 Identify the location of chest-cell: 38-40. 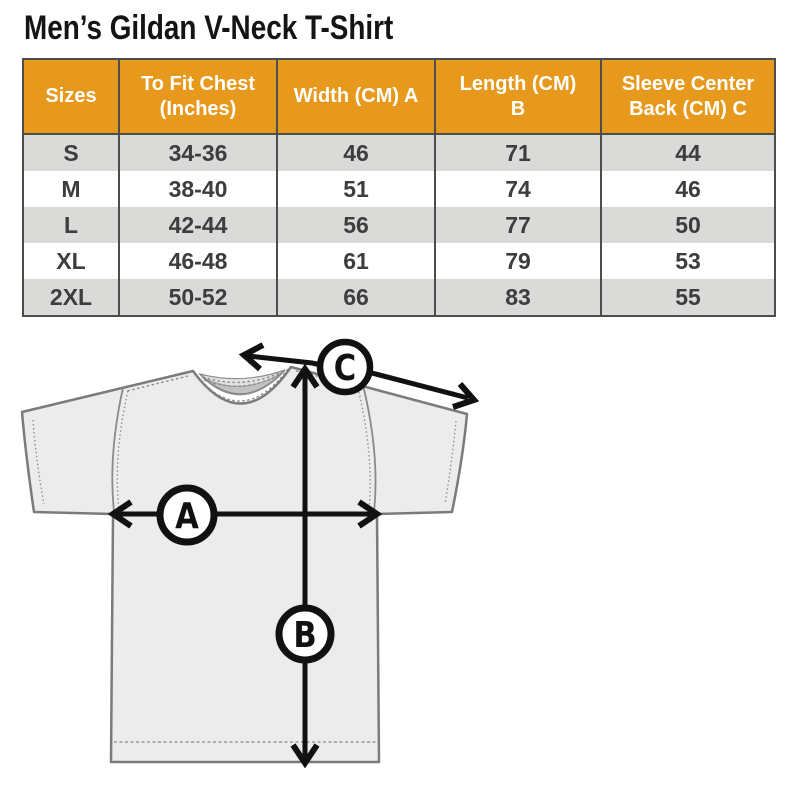
(198, 189).